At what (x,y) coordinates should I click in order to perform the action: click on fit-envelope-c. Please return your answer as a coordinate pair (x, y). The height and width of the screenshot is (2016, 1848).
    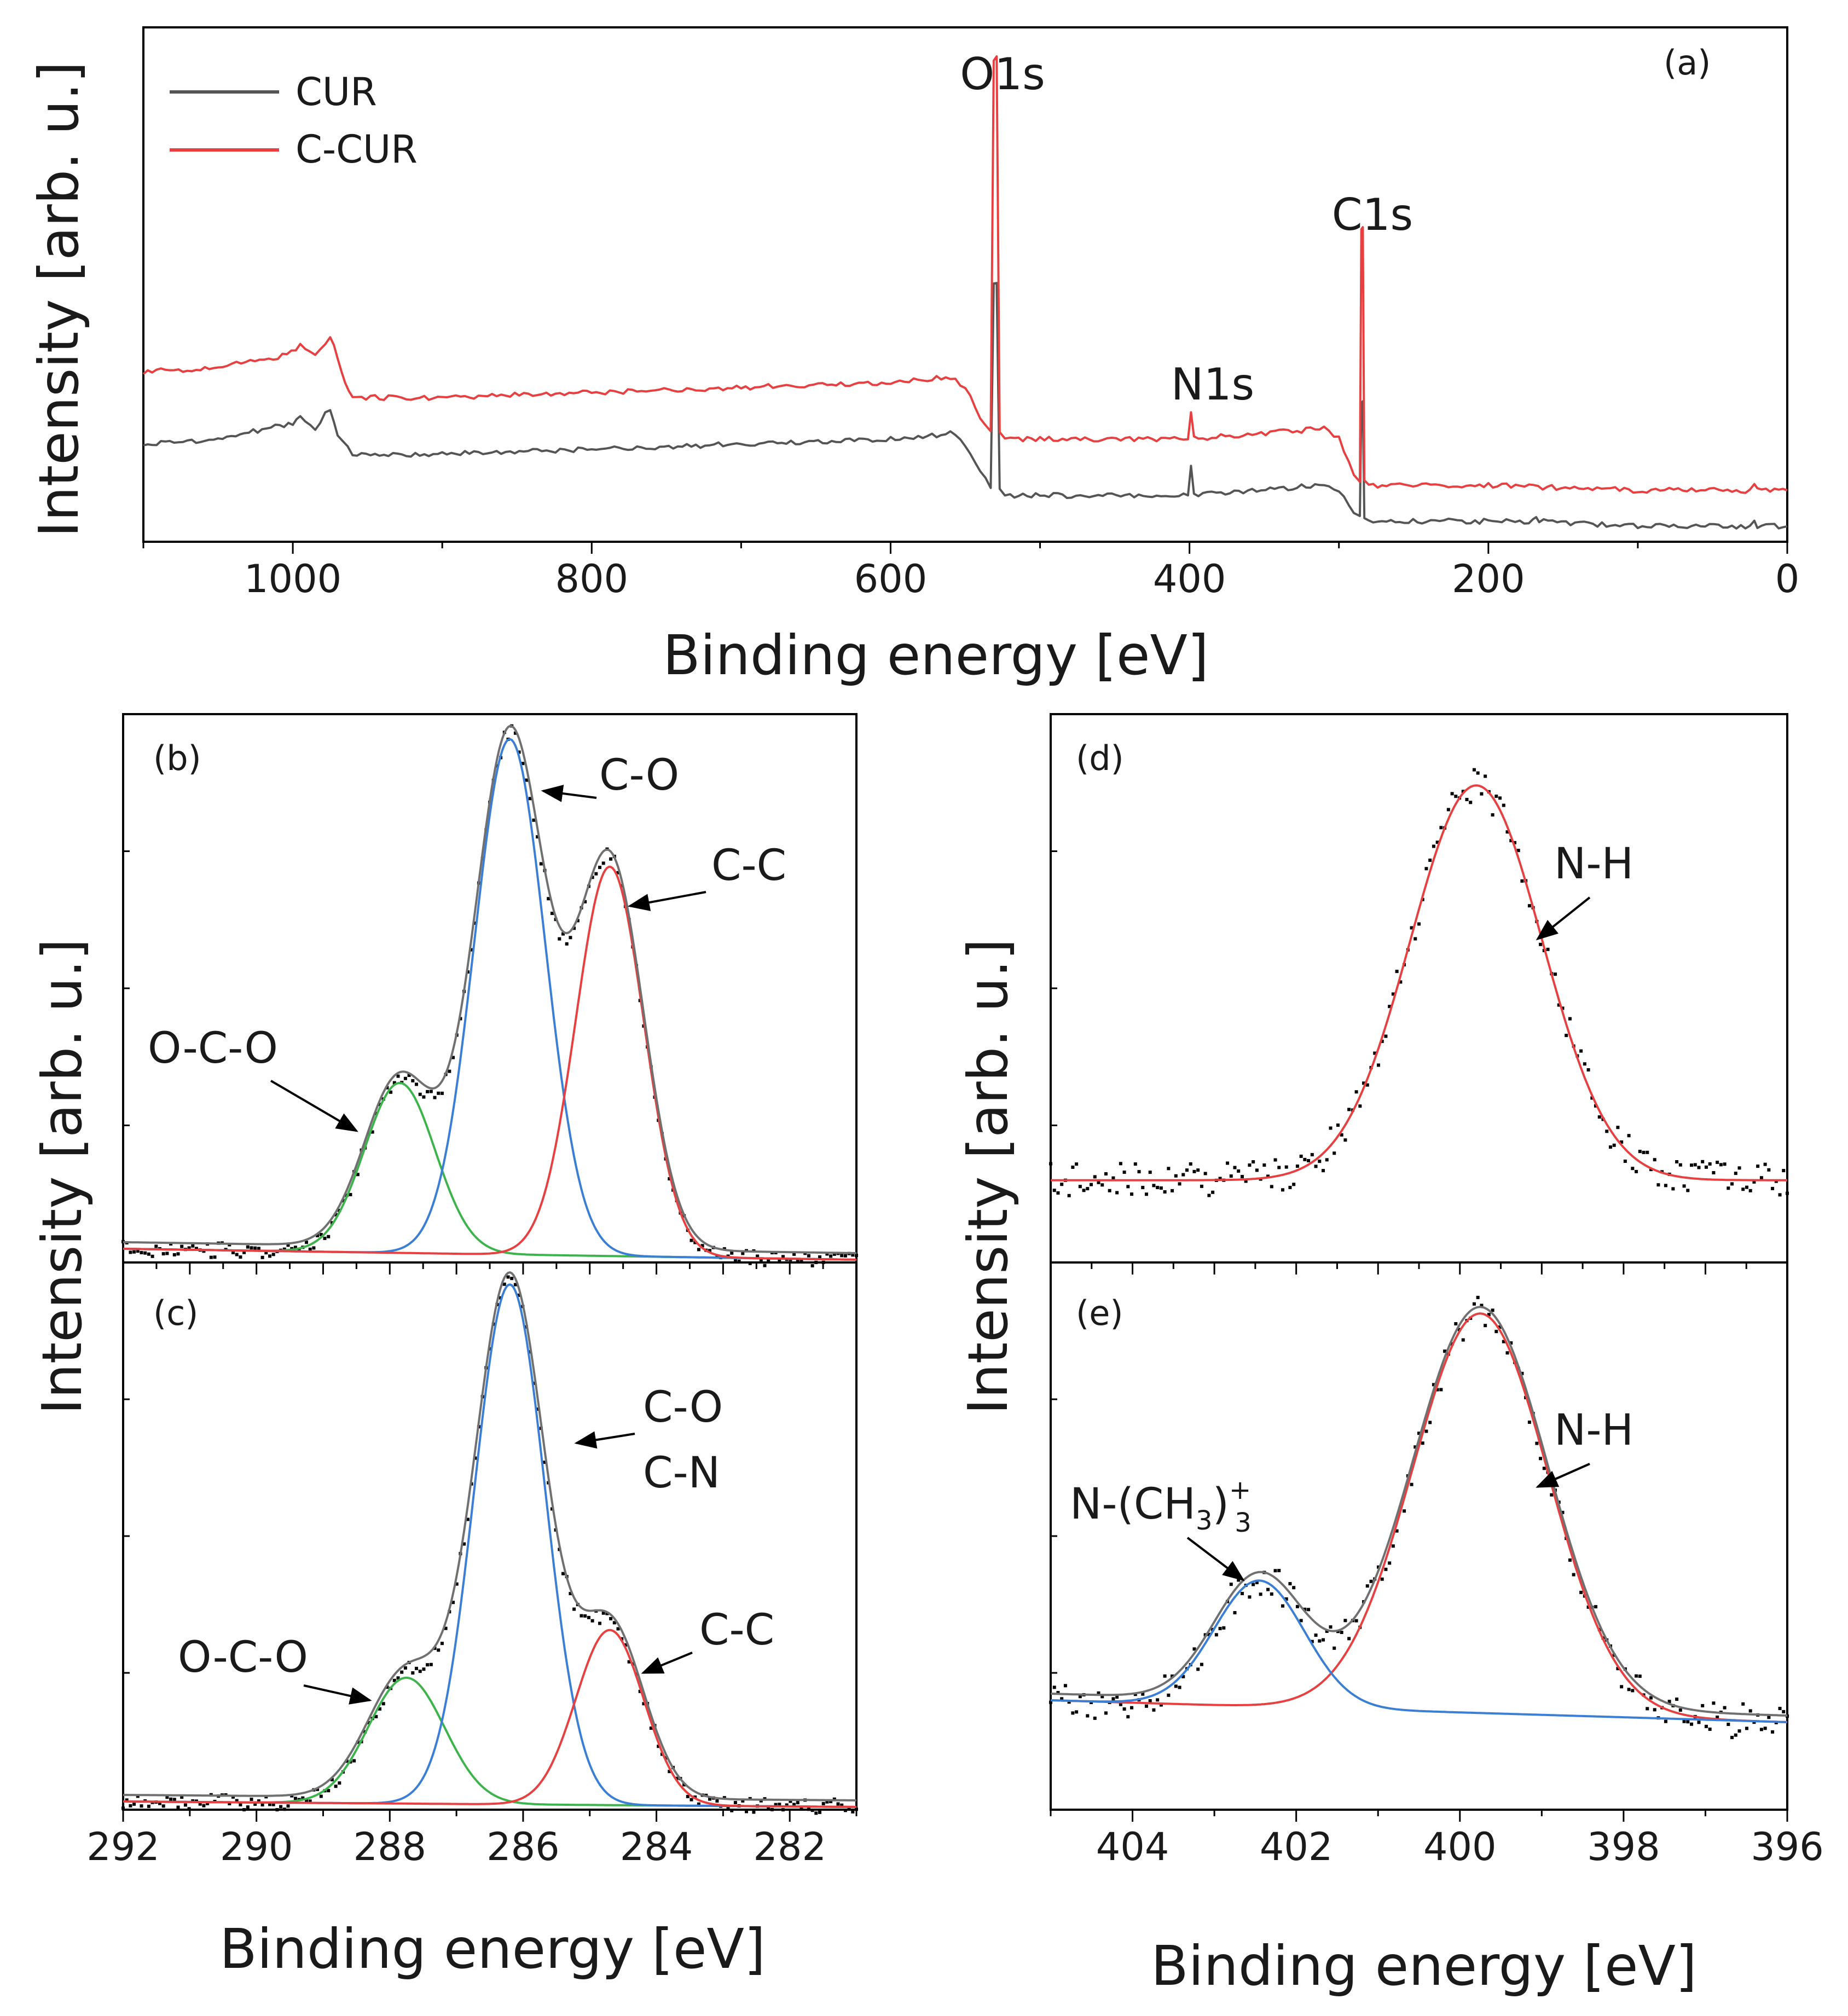
    Looking at the image, I should click on (489, 1536).